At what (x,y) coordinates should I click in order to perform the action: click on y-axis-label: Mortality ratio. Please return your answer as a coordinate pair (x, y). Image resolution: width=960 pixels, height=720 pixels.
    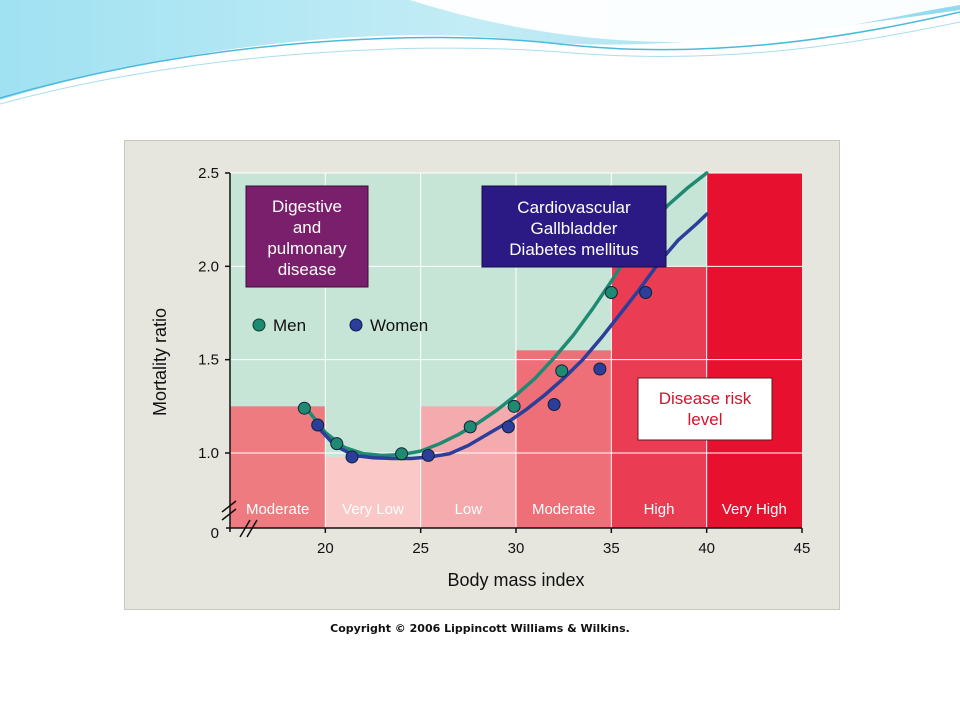
    Looking at the image, I should click on (160, 362).